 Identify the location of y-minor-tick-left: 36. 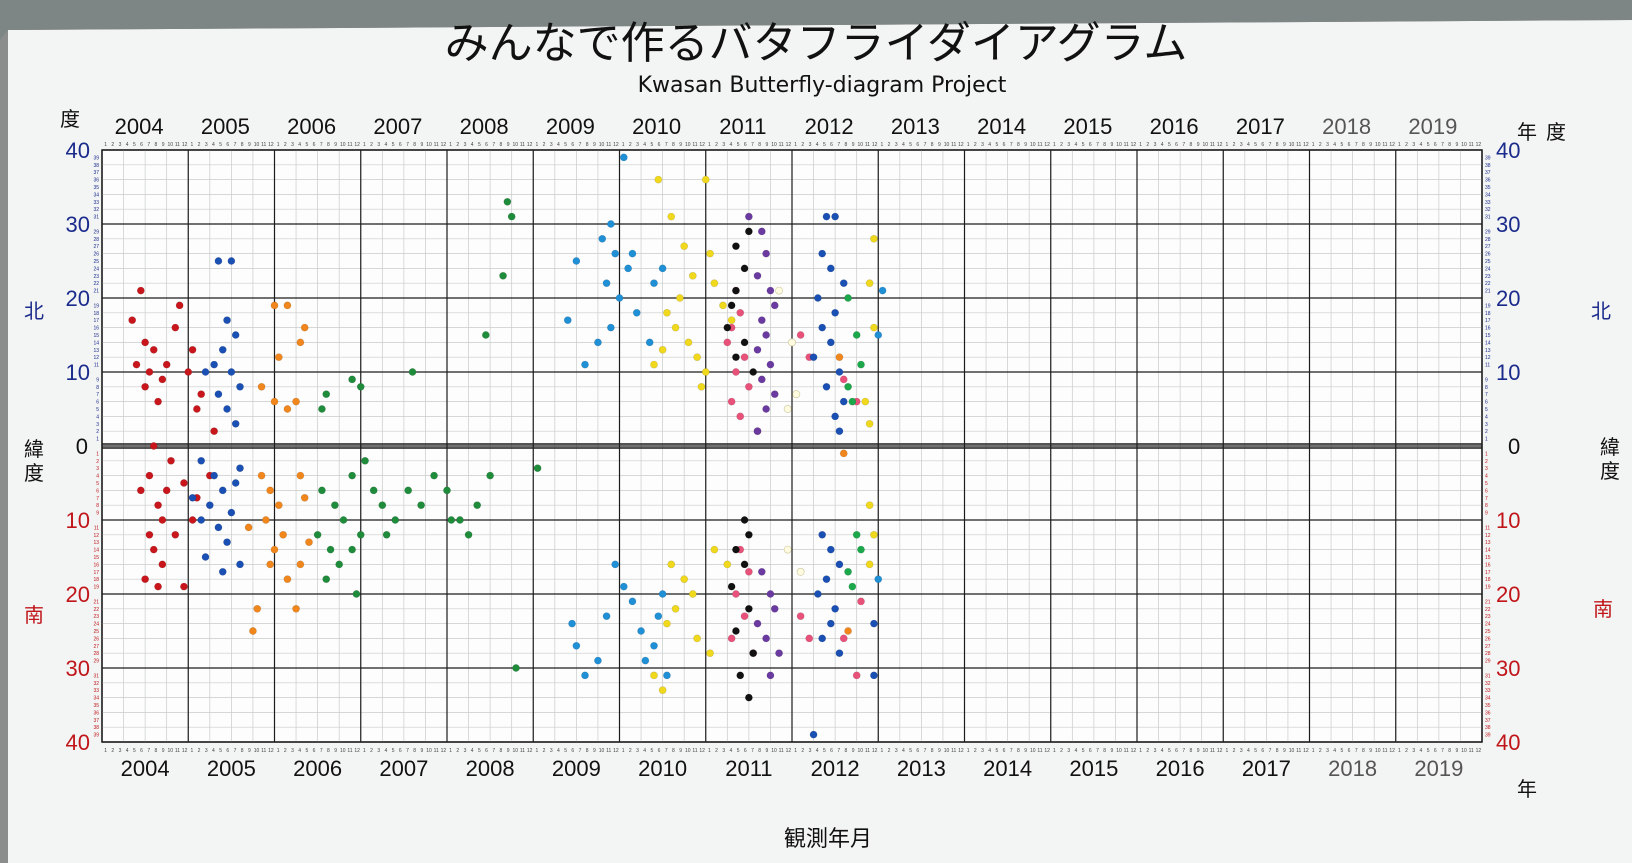
(96, 181).